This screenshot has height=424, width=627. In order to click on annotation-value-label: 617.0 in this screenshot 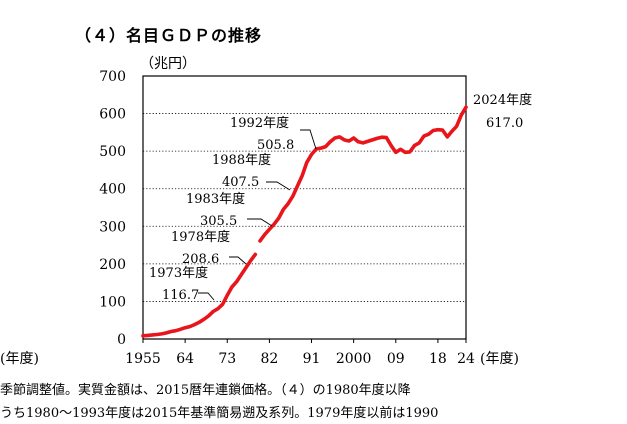, I will do `click(504, 123)`.